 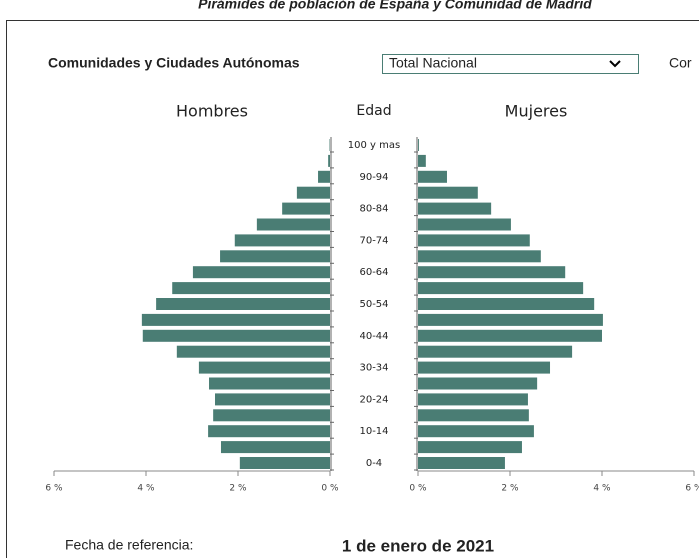 I want to click on category-label: Edad, so click(x=373, y=111).